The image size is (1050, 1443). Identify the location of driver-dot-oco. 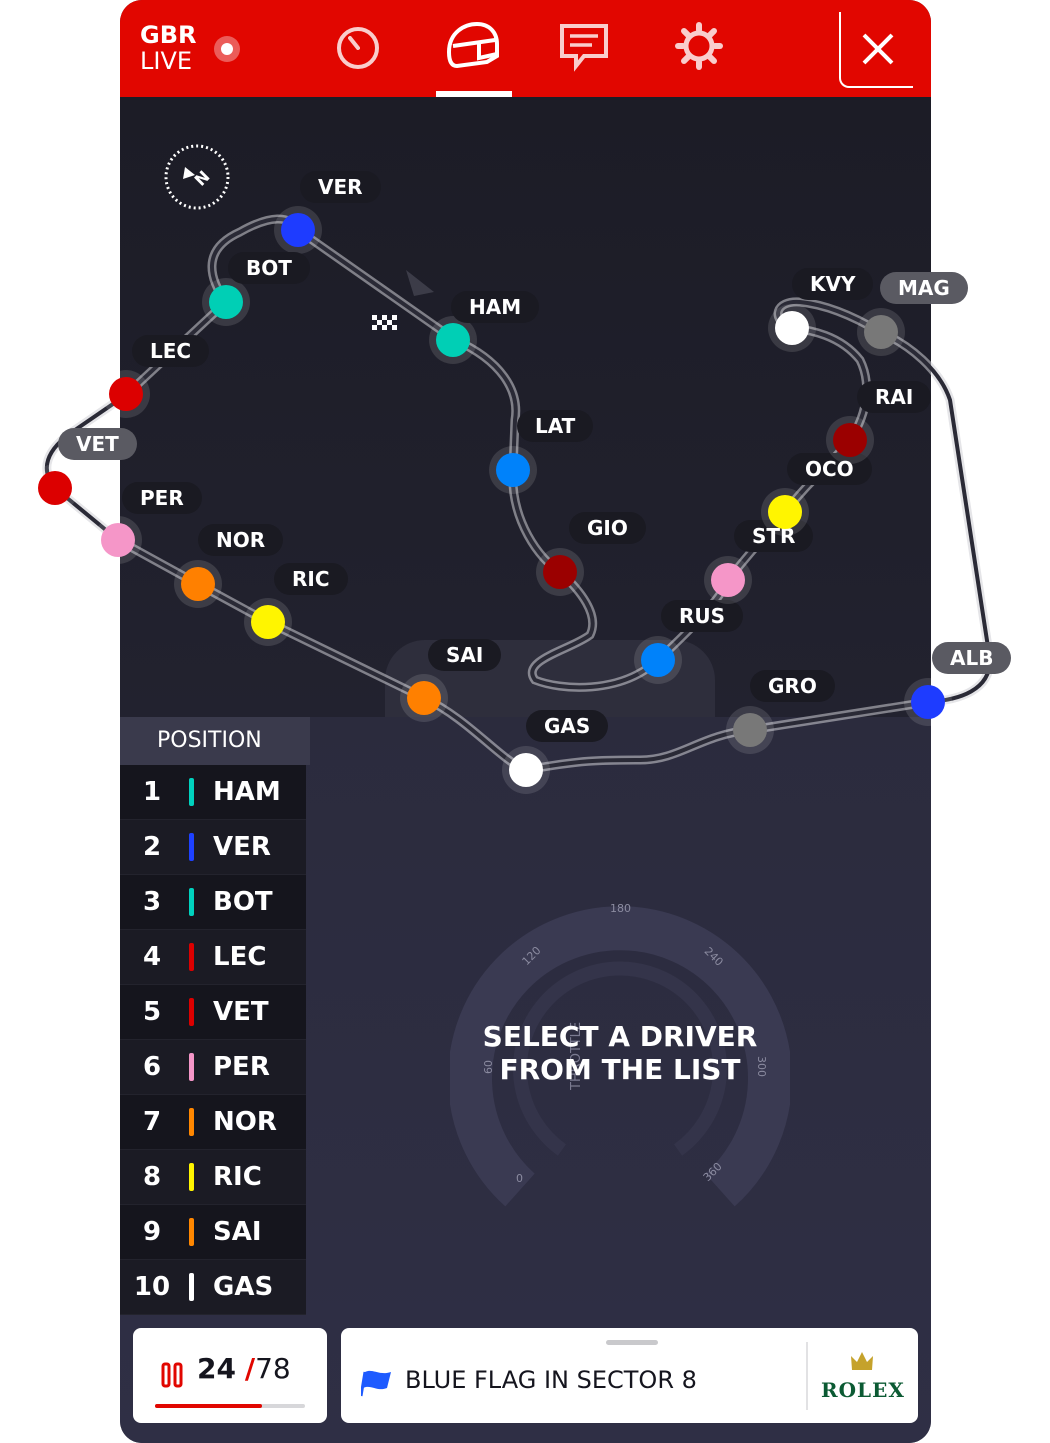
(785, 512).